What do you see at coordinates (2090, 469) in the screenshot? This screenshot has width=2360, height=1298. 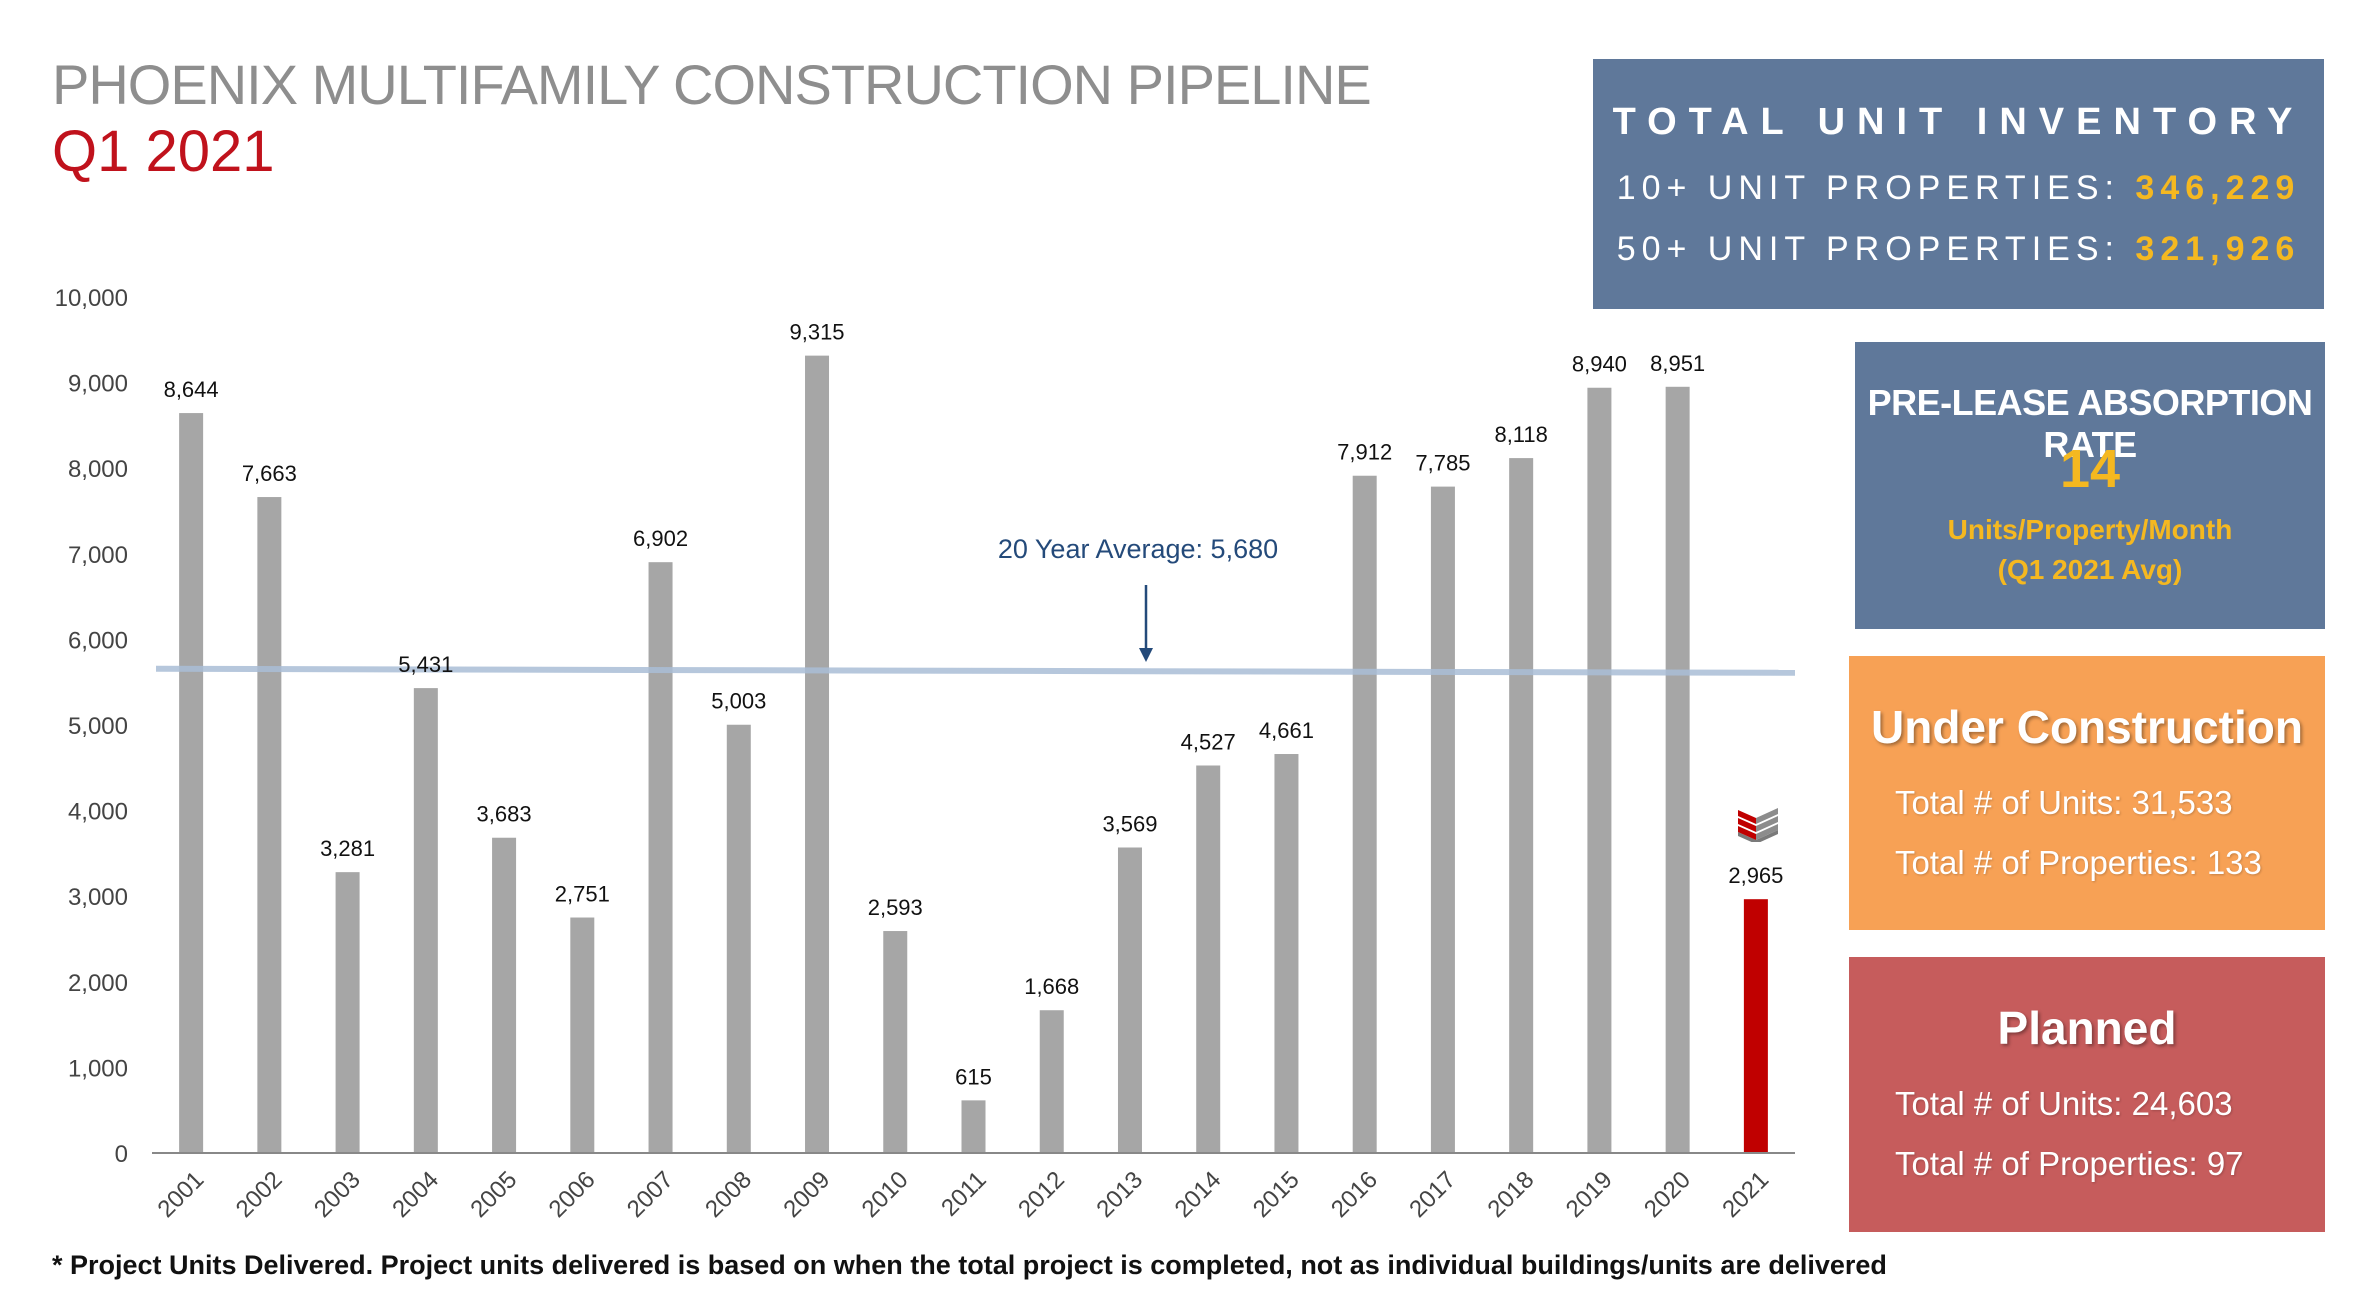 I see `absorption-value: 14` at bounding box center [2090, 469].